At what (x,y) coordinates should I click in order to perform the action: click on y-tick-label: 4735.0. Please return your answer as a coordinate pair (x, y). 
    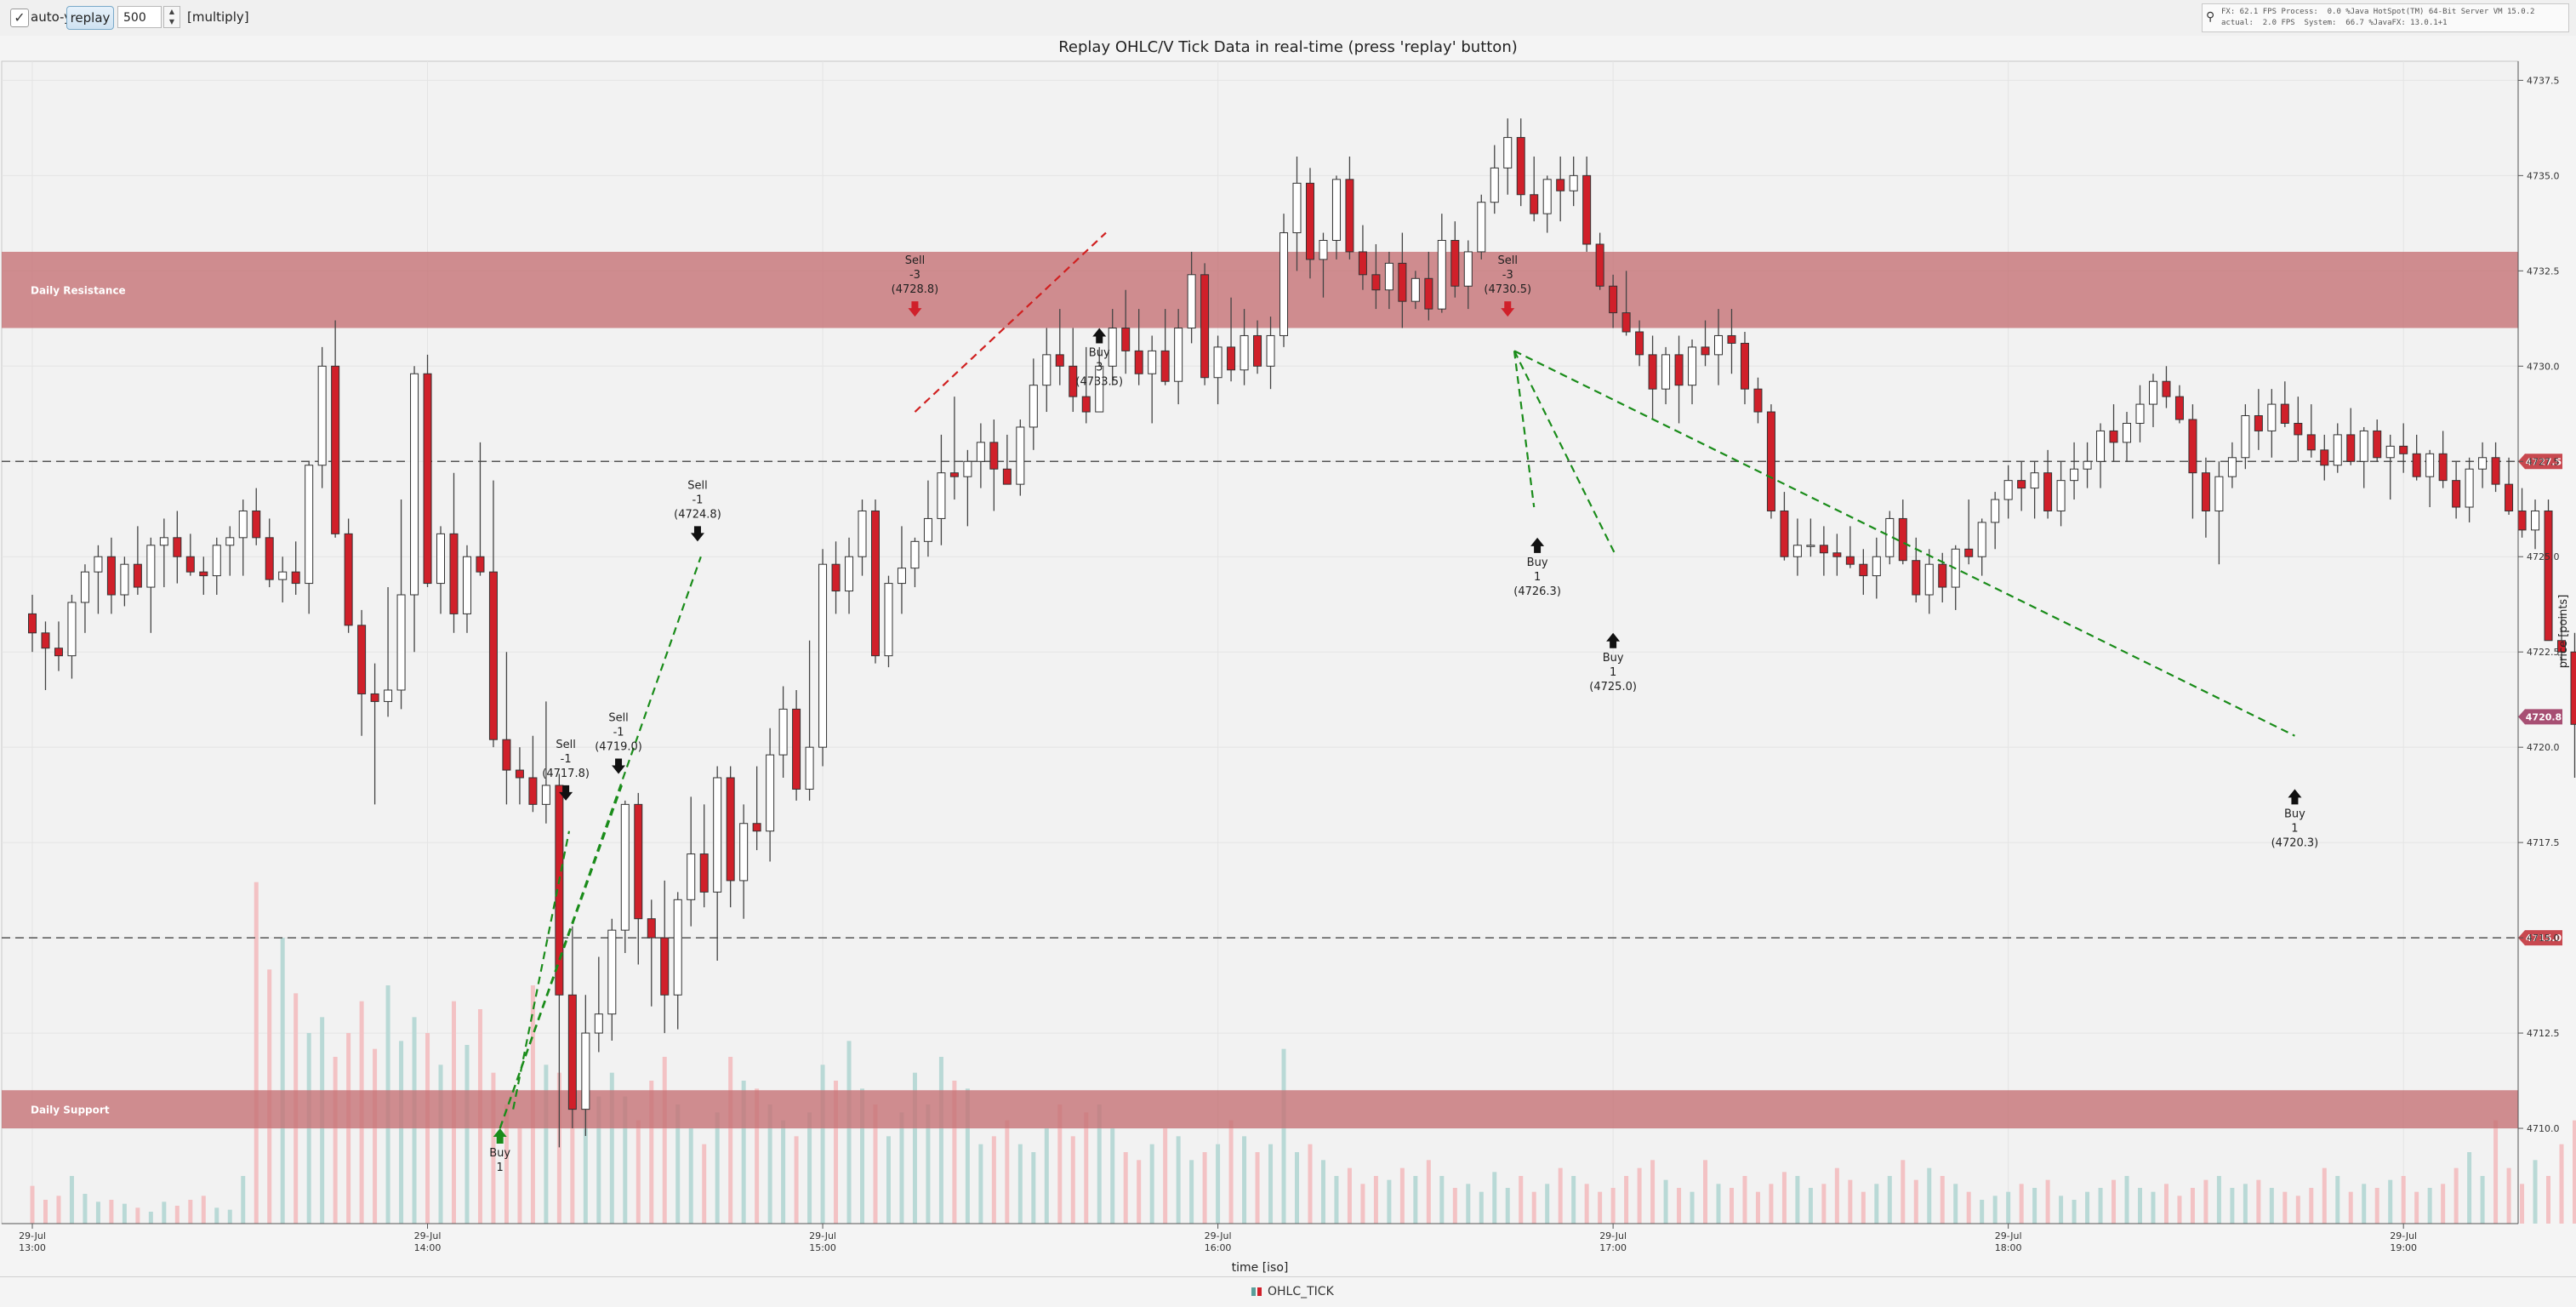
    Looking at the image, I should click on (2544, 176).